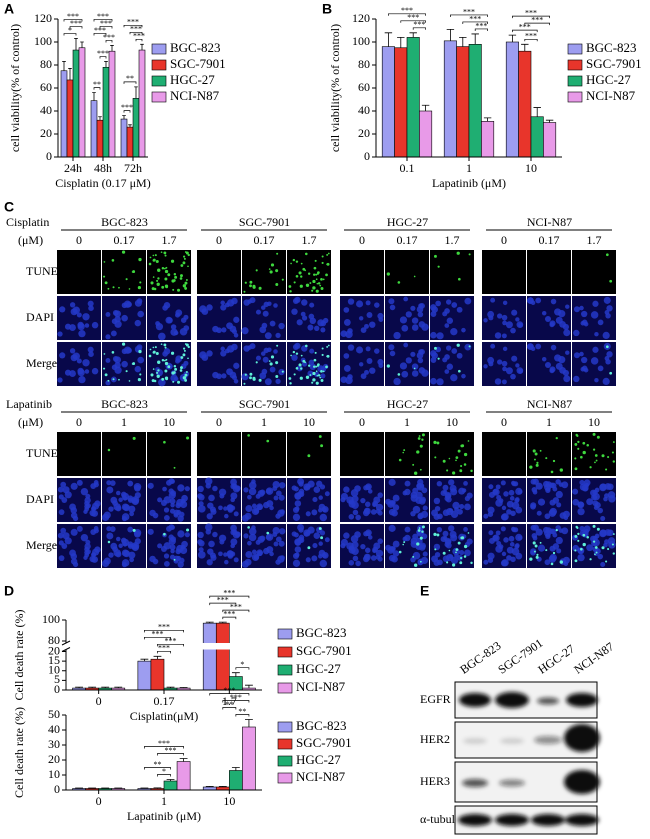  I want to click on error-bar, so click(249, 723).